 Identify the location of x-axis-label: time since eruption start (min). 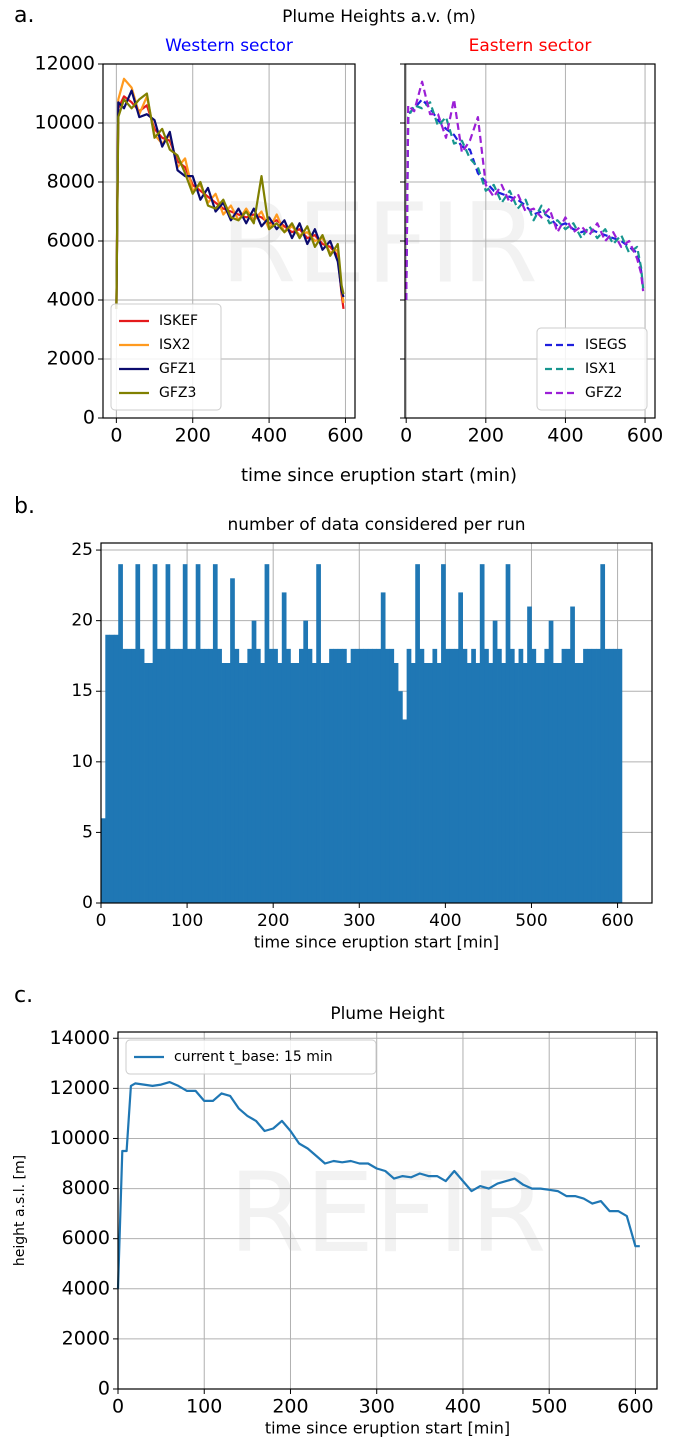
(379, 475).